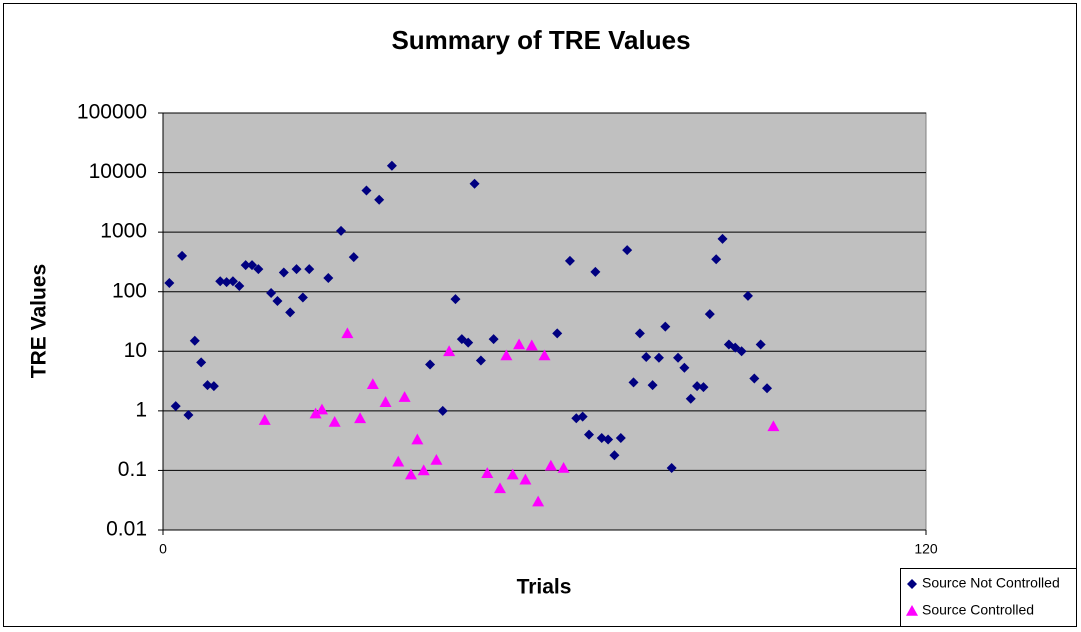 This screenshot has width=1081, height=632. I want to click on y-axis-label: TRE Values, so click(39, 321).